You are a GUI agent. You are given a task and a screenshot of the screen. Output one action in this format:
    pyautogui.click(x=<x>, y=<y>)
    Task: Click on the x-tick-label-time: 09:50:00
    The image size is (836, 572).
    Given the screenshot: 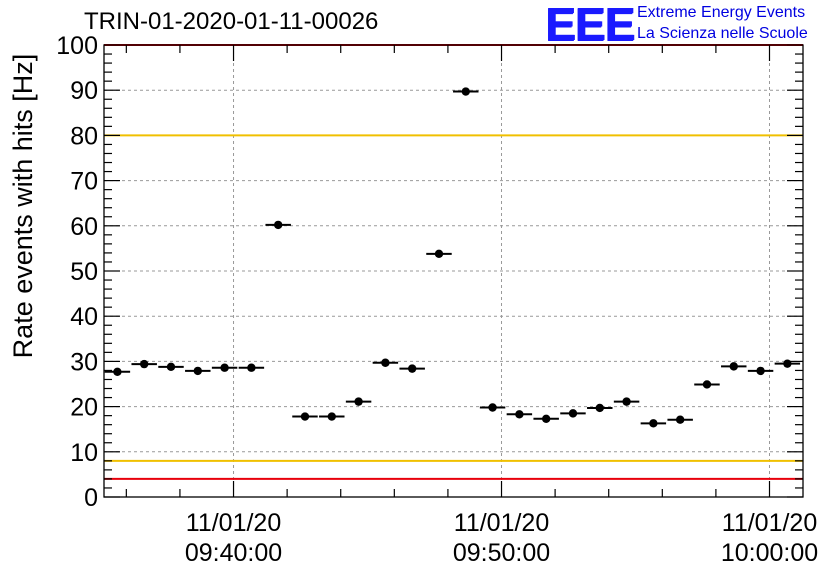 What is the action you would take?
    pyautogui.click(x=501, y=553)
    